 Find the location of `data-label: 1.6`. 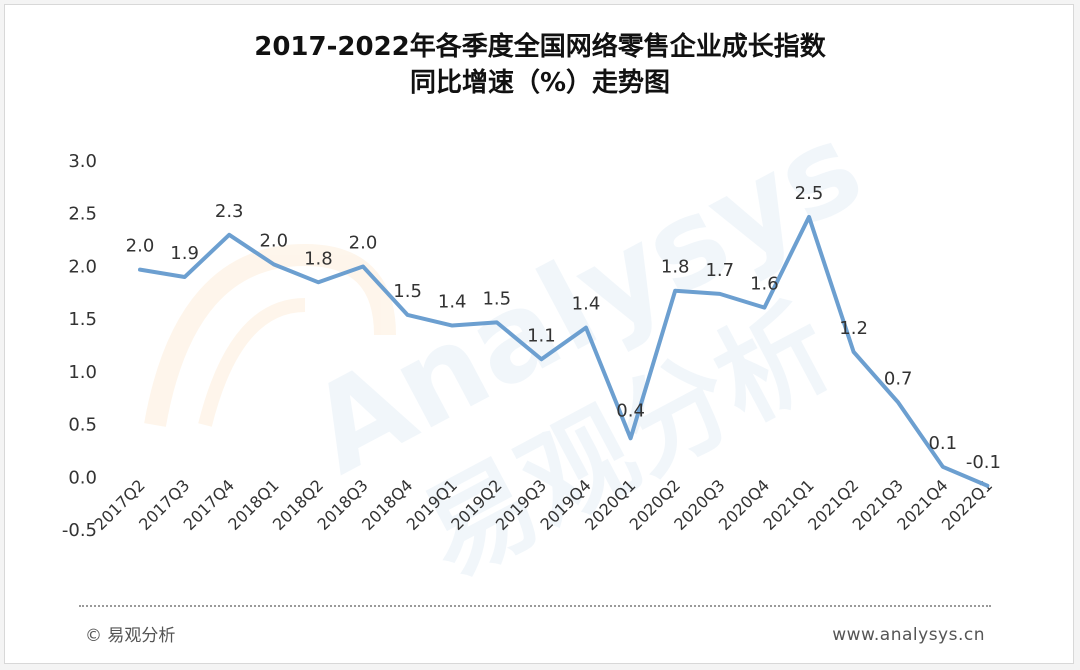

data-label: 1.6 is located at coordinates (764, 284).